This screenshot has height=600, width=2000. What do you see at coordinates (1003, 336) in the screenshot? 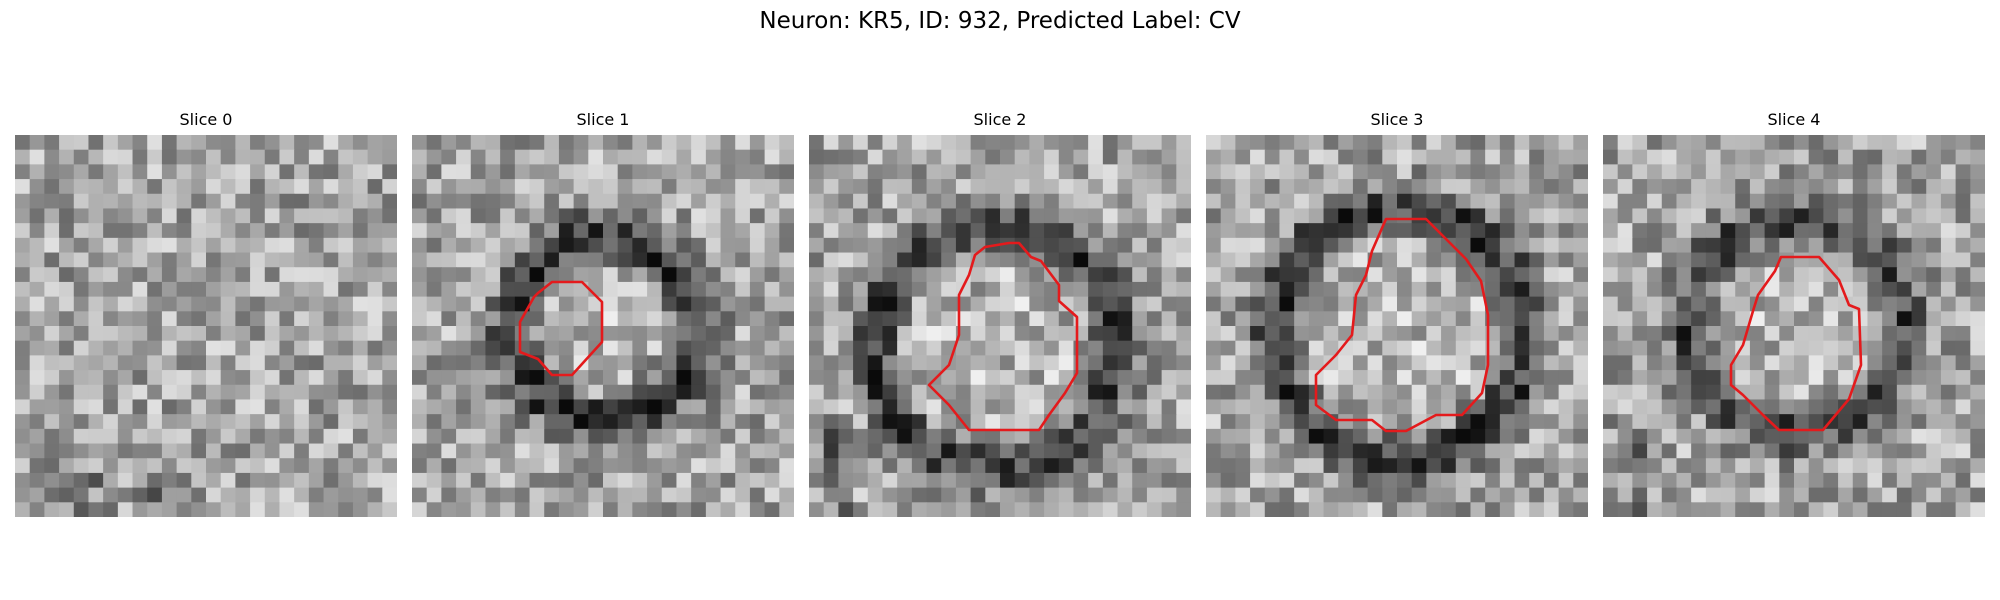
I see `slice-2-contour` at bounding box center [1003, 336].